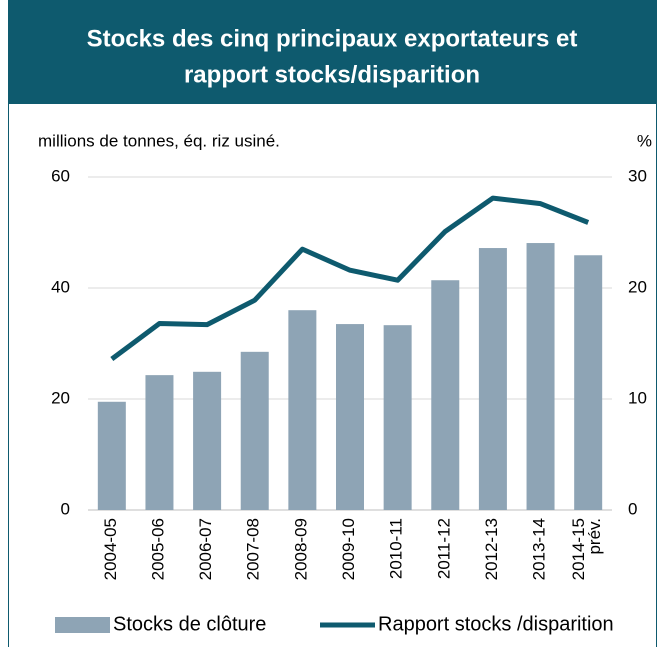 This screenshot has width=665, height=652. Describe the element at coordinates (301, 549) in the screenshot. I see `x-tick-label: 2008-09` at that location.